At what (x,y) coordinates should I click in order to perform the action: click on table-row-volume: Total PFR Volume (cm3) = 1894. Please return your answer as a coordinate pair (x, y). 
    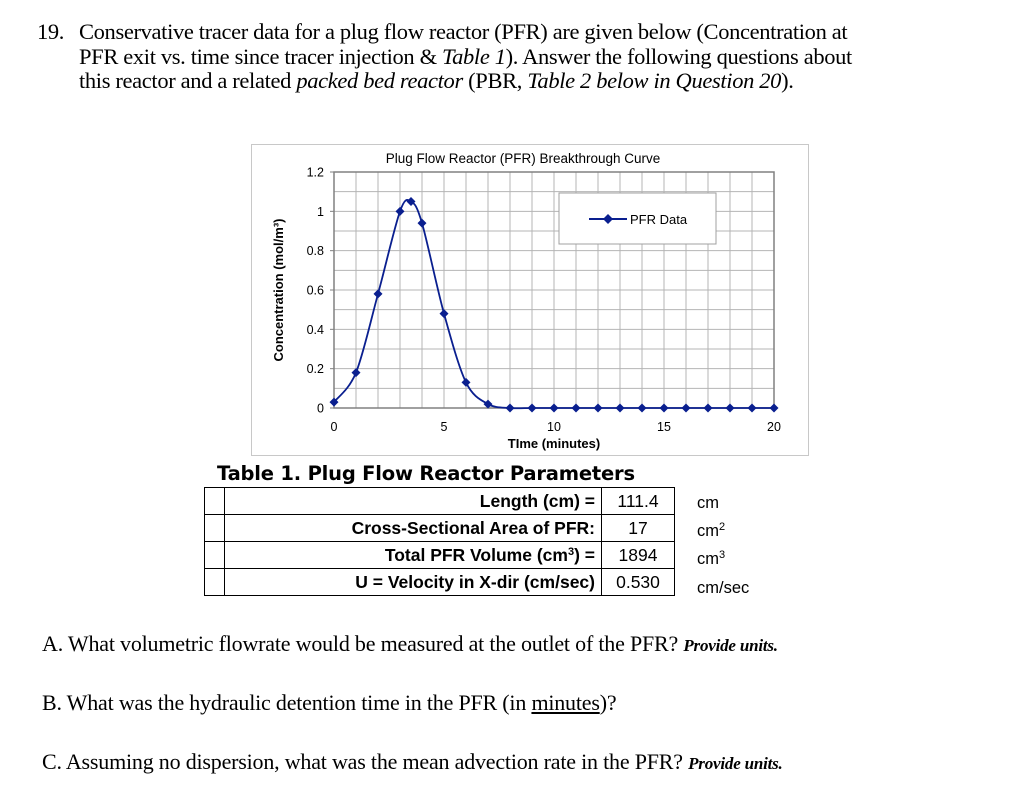
    Looking at the image, I should click on (439, 555).